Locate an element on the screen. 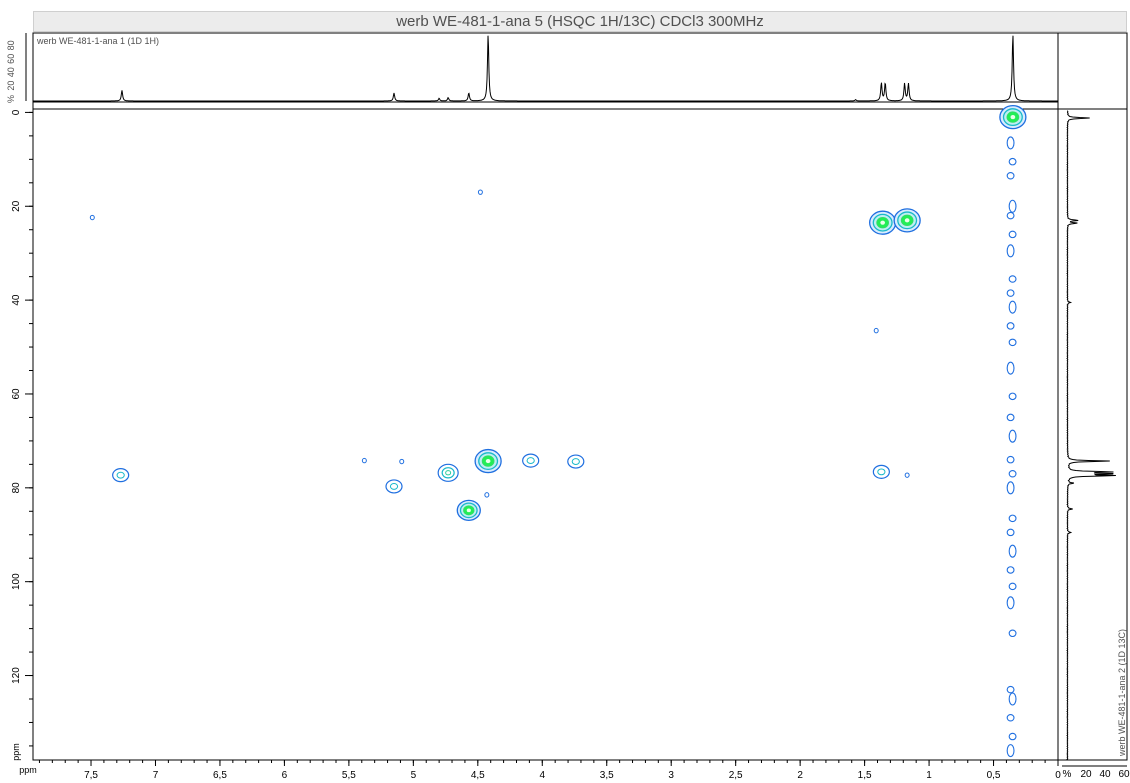 Image resolution: width=1130 pixels, height=783 pixels. contour-inner is located at coordinates (448, 473).